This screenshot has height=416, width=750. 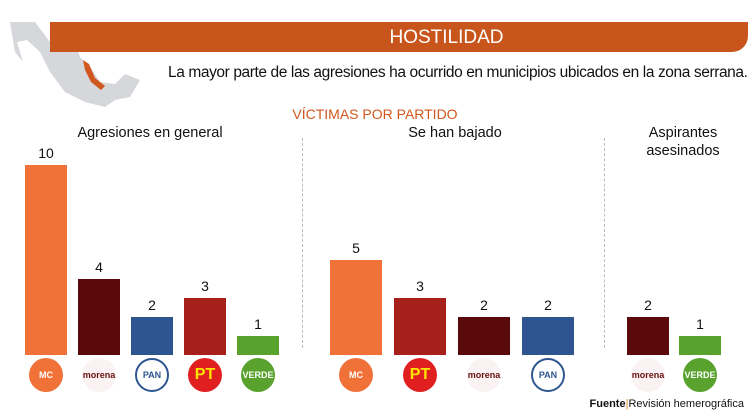 I want to click on panel-title-agresiones: Agresiones en general, so click(x=150, y=133).